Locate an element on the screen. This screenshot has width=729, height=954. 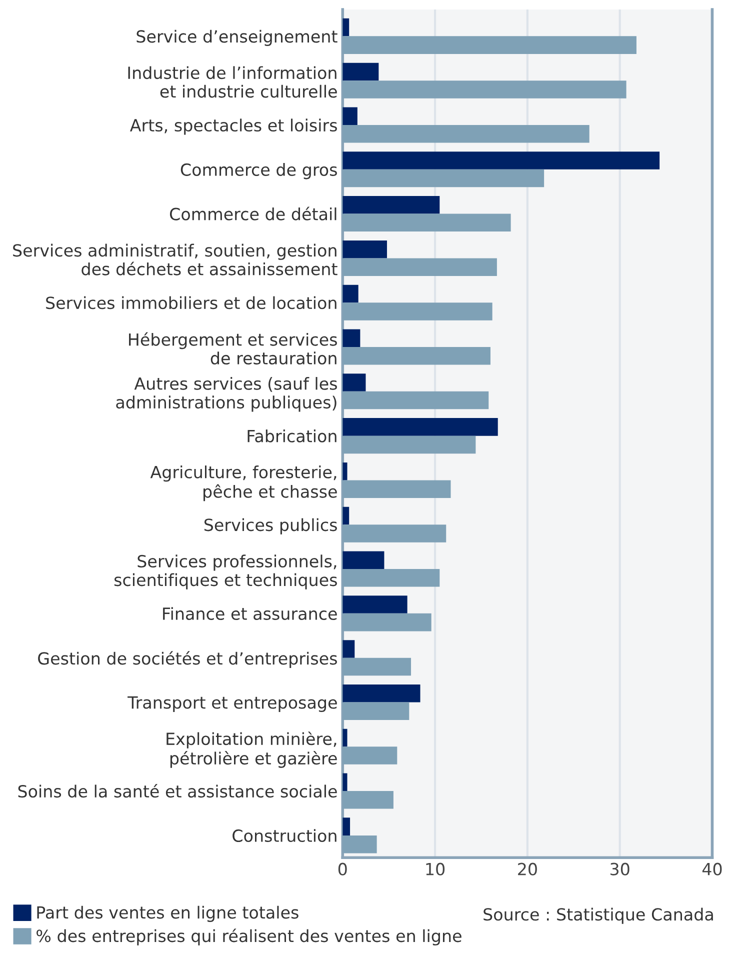
y-tick-label: Services professionnels, scientifiques et techniques is located at coordinates (225, 572).